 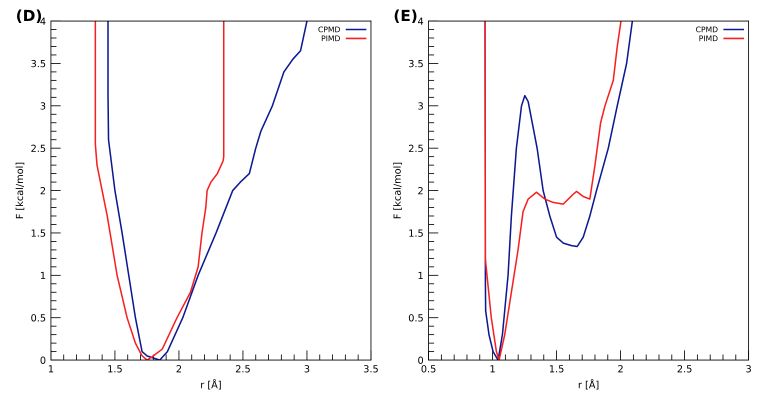 I want to click on x-tick-label: 3.5, so click(x=371, y=368).